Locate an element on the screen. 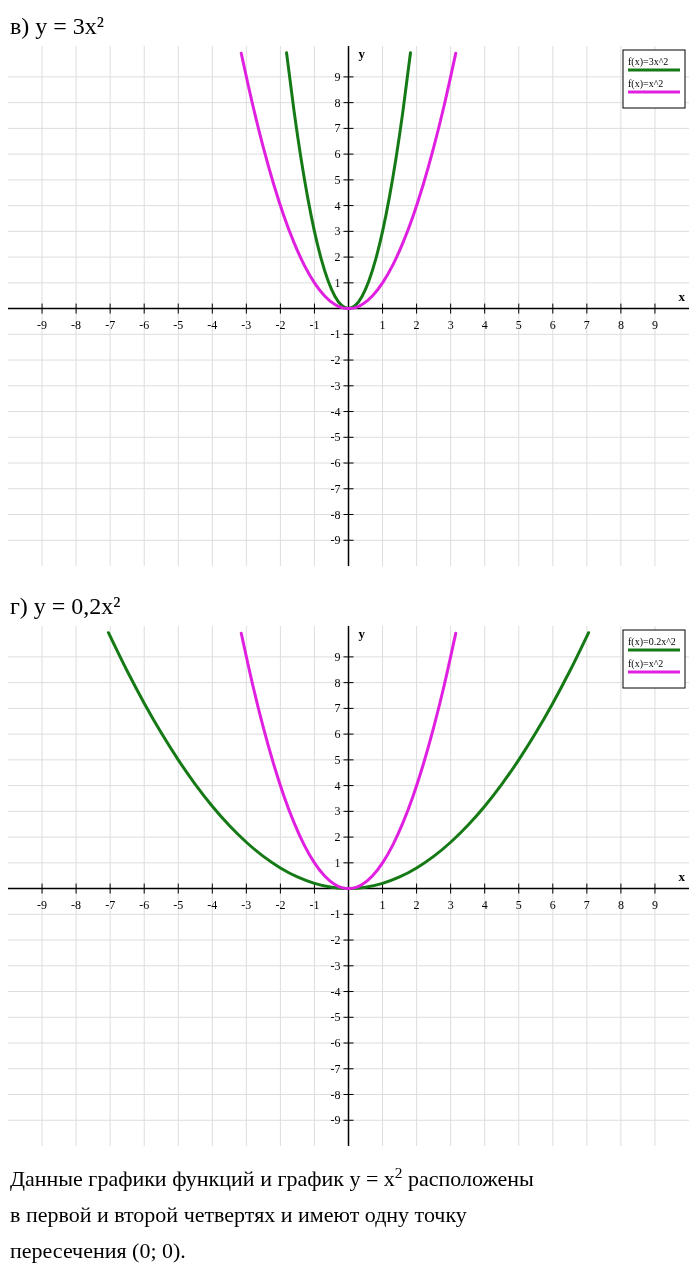 This screenshot has height=1283, width=697. chart-title: в) y = 3x² is located at coordinates (57, 26).